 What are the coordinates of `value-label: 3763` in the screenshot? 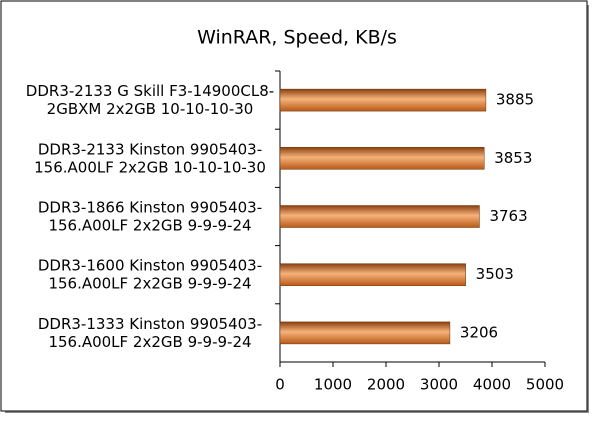 It's located at (508, 216).